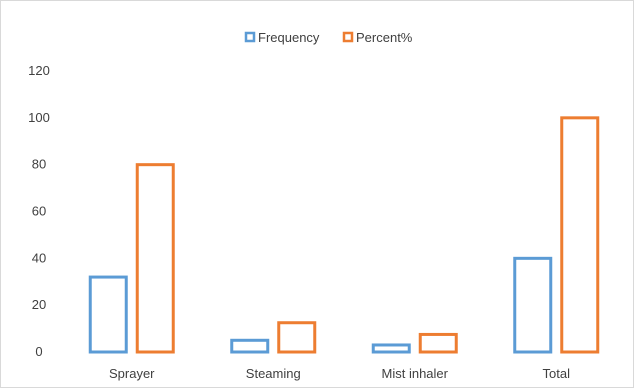 This screenshot has height=392, width=634. What do you see at coordinates (328, 37) in the screenshot?
I see `legend: Frequency Percent%` at bounding box center [328, 37].